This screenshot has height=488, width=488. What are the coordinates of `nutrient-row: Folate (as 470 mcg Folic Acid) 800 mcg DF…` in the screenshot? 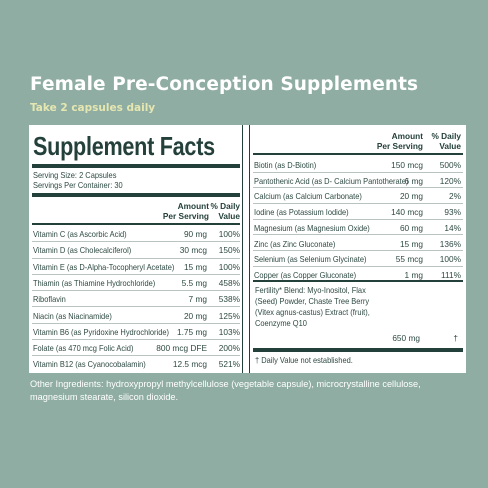 It's located at (136, 348).